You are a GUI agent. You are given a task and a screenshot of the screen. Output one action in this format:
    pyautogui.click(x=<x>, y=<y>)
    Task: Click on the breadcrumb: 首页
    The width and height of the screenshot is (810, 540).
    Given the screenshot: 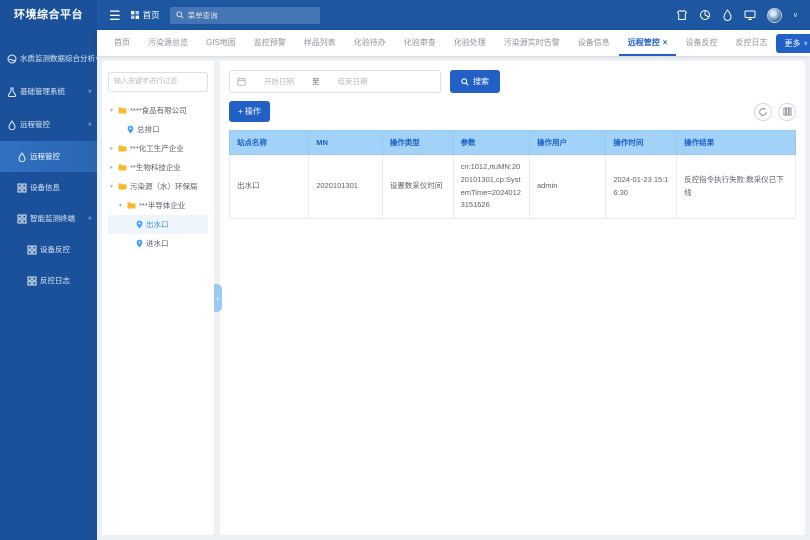 What is the action you would take?
    pyautogui.click(x=145, y=15)
    